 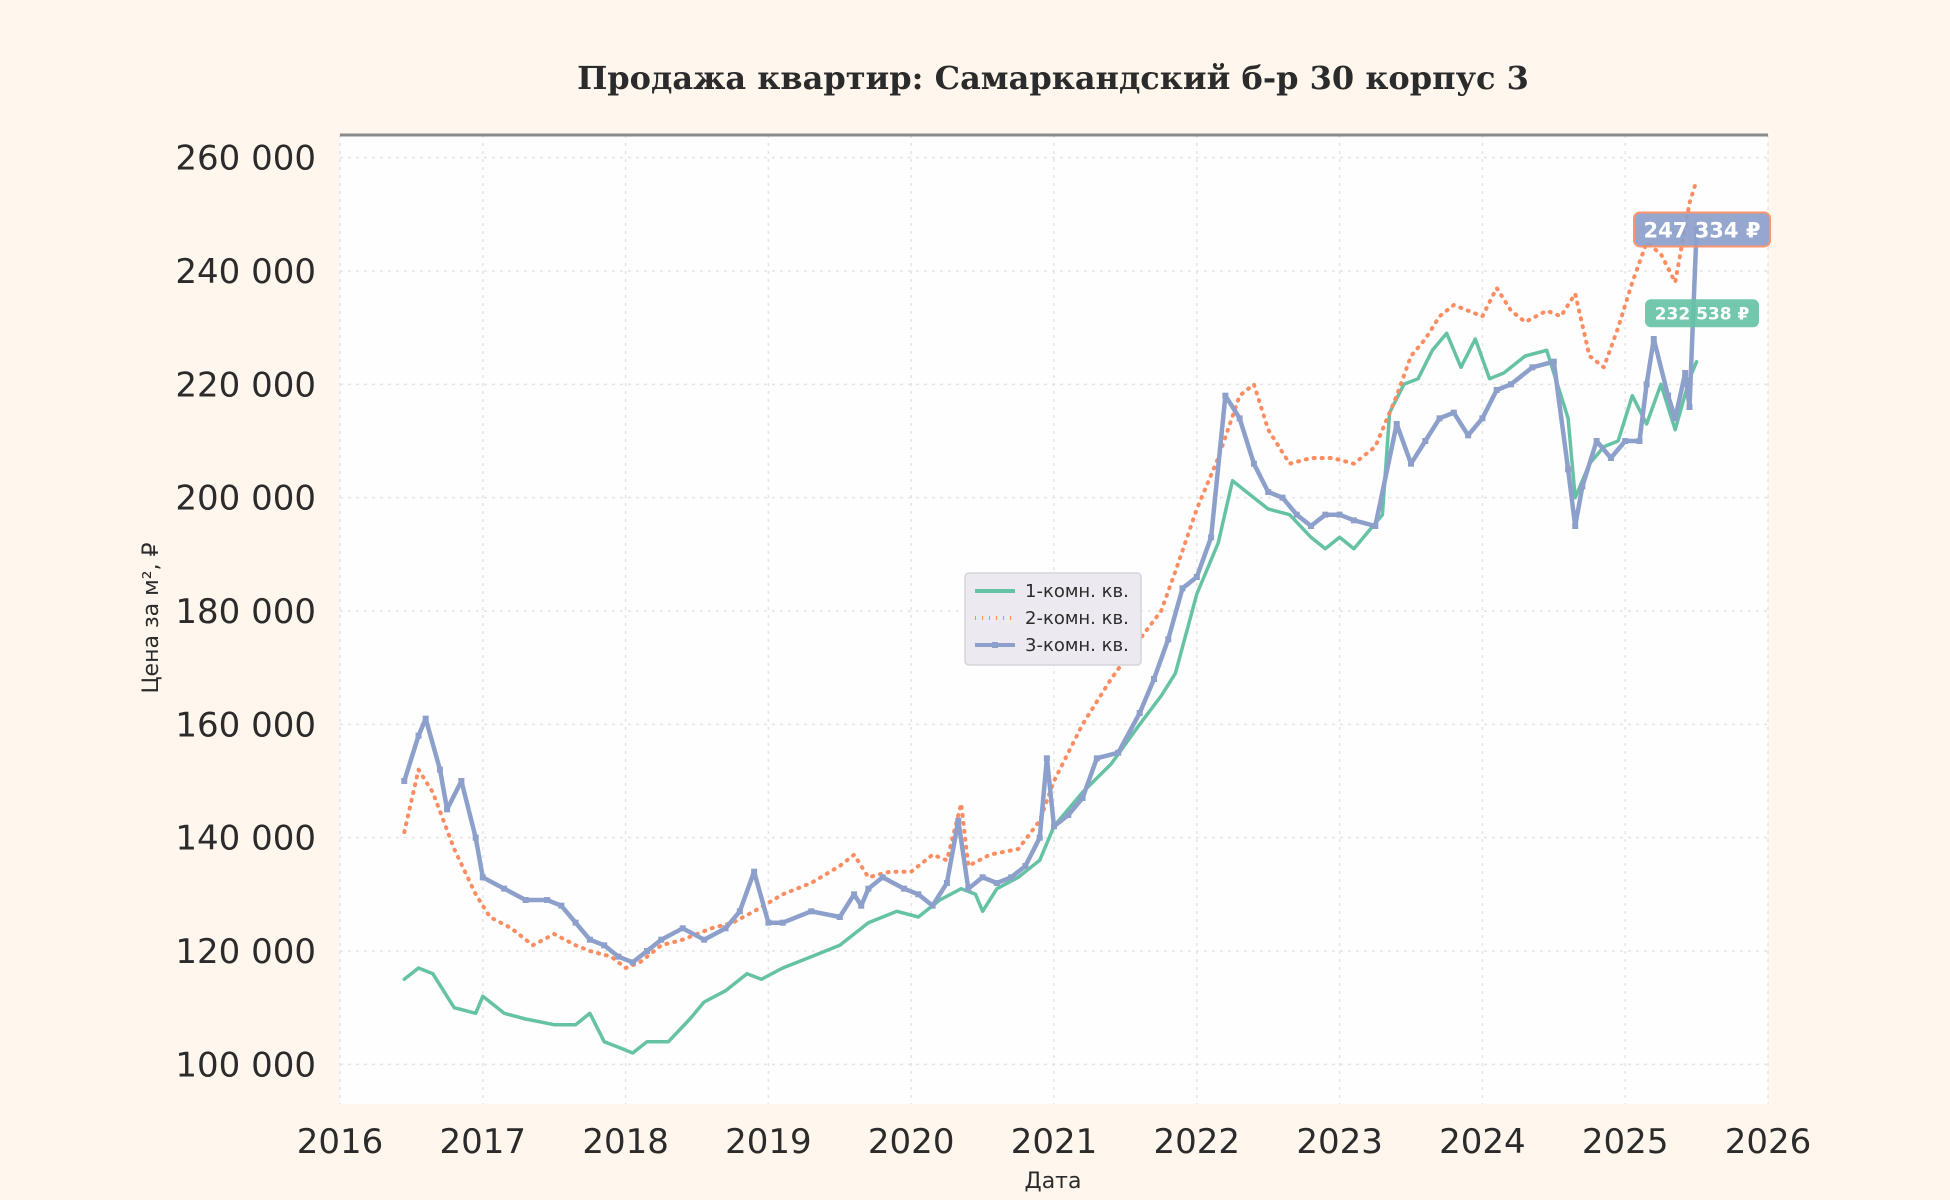 I want to click on legend-label: 2-комн. кв., so click(x=1077, y=618).